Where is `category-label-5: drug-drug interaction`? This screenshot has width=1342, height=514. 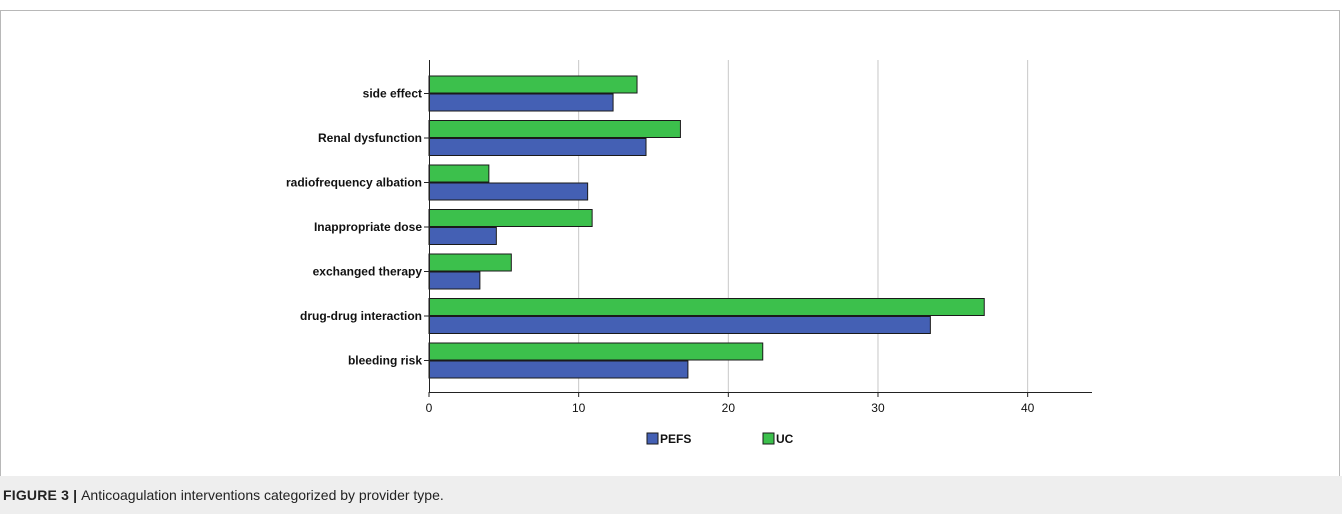 category-label-5: drug-drug interaction is located at coordinates (361, 316).